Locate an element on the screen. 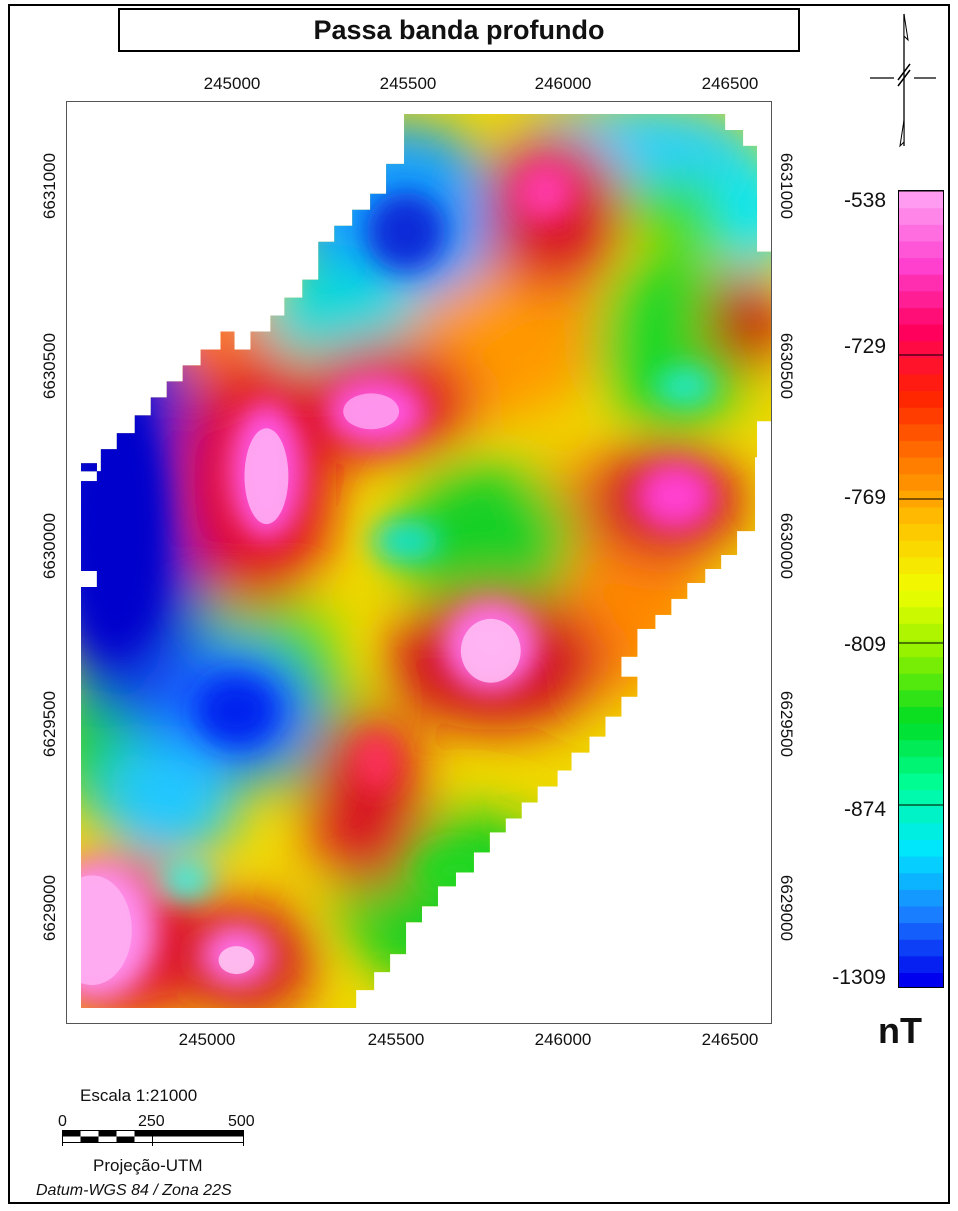  northing-tick-left-2: 6630500 is located at coordinates (49, 366).